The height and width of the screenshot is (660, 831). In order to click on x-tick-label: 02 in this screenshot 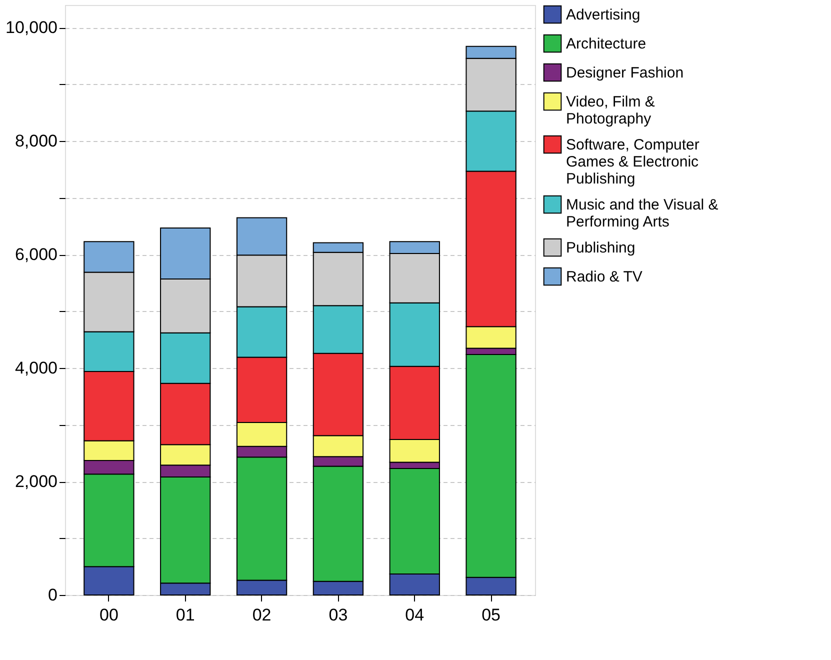, I will do `click(262, 615)`.